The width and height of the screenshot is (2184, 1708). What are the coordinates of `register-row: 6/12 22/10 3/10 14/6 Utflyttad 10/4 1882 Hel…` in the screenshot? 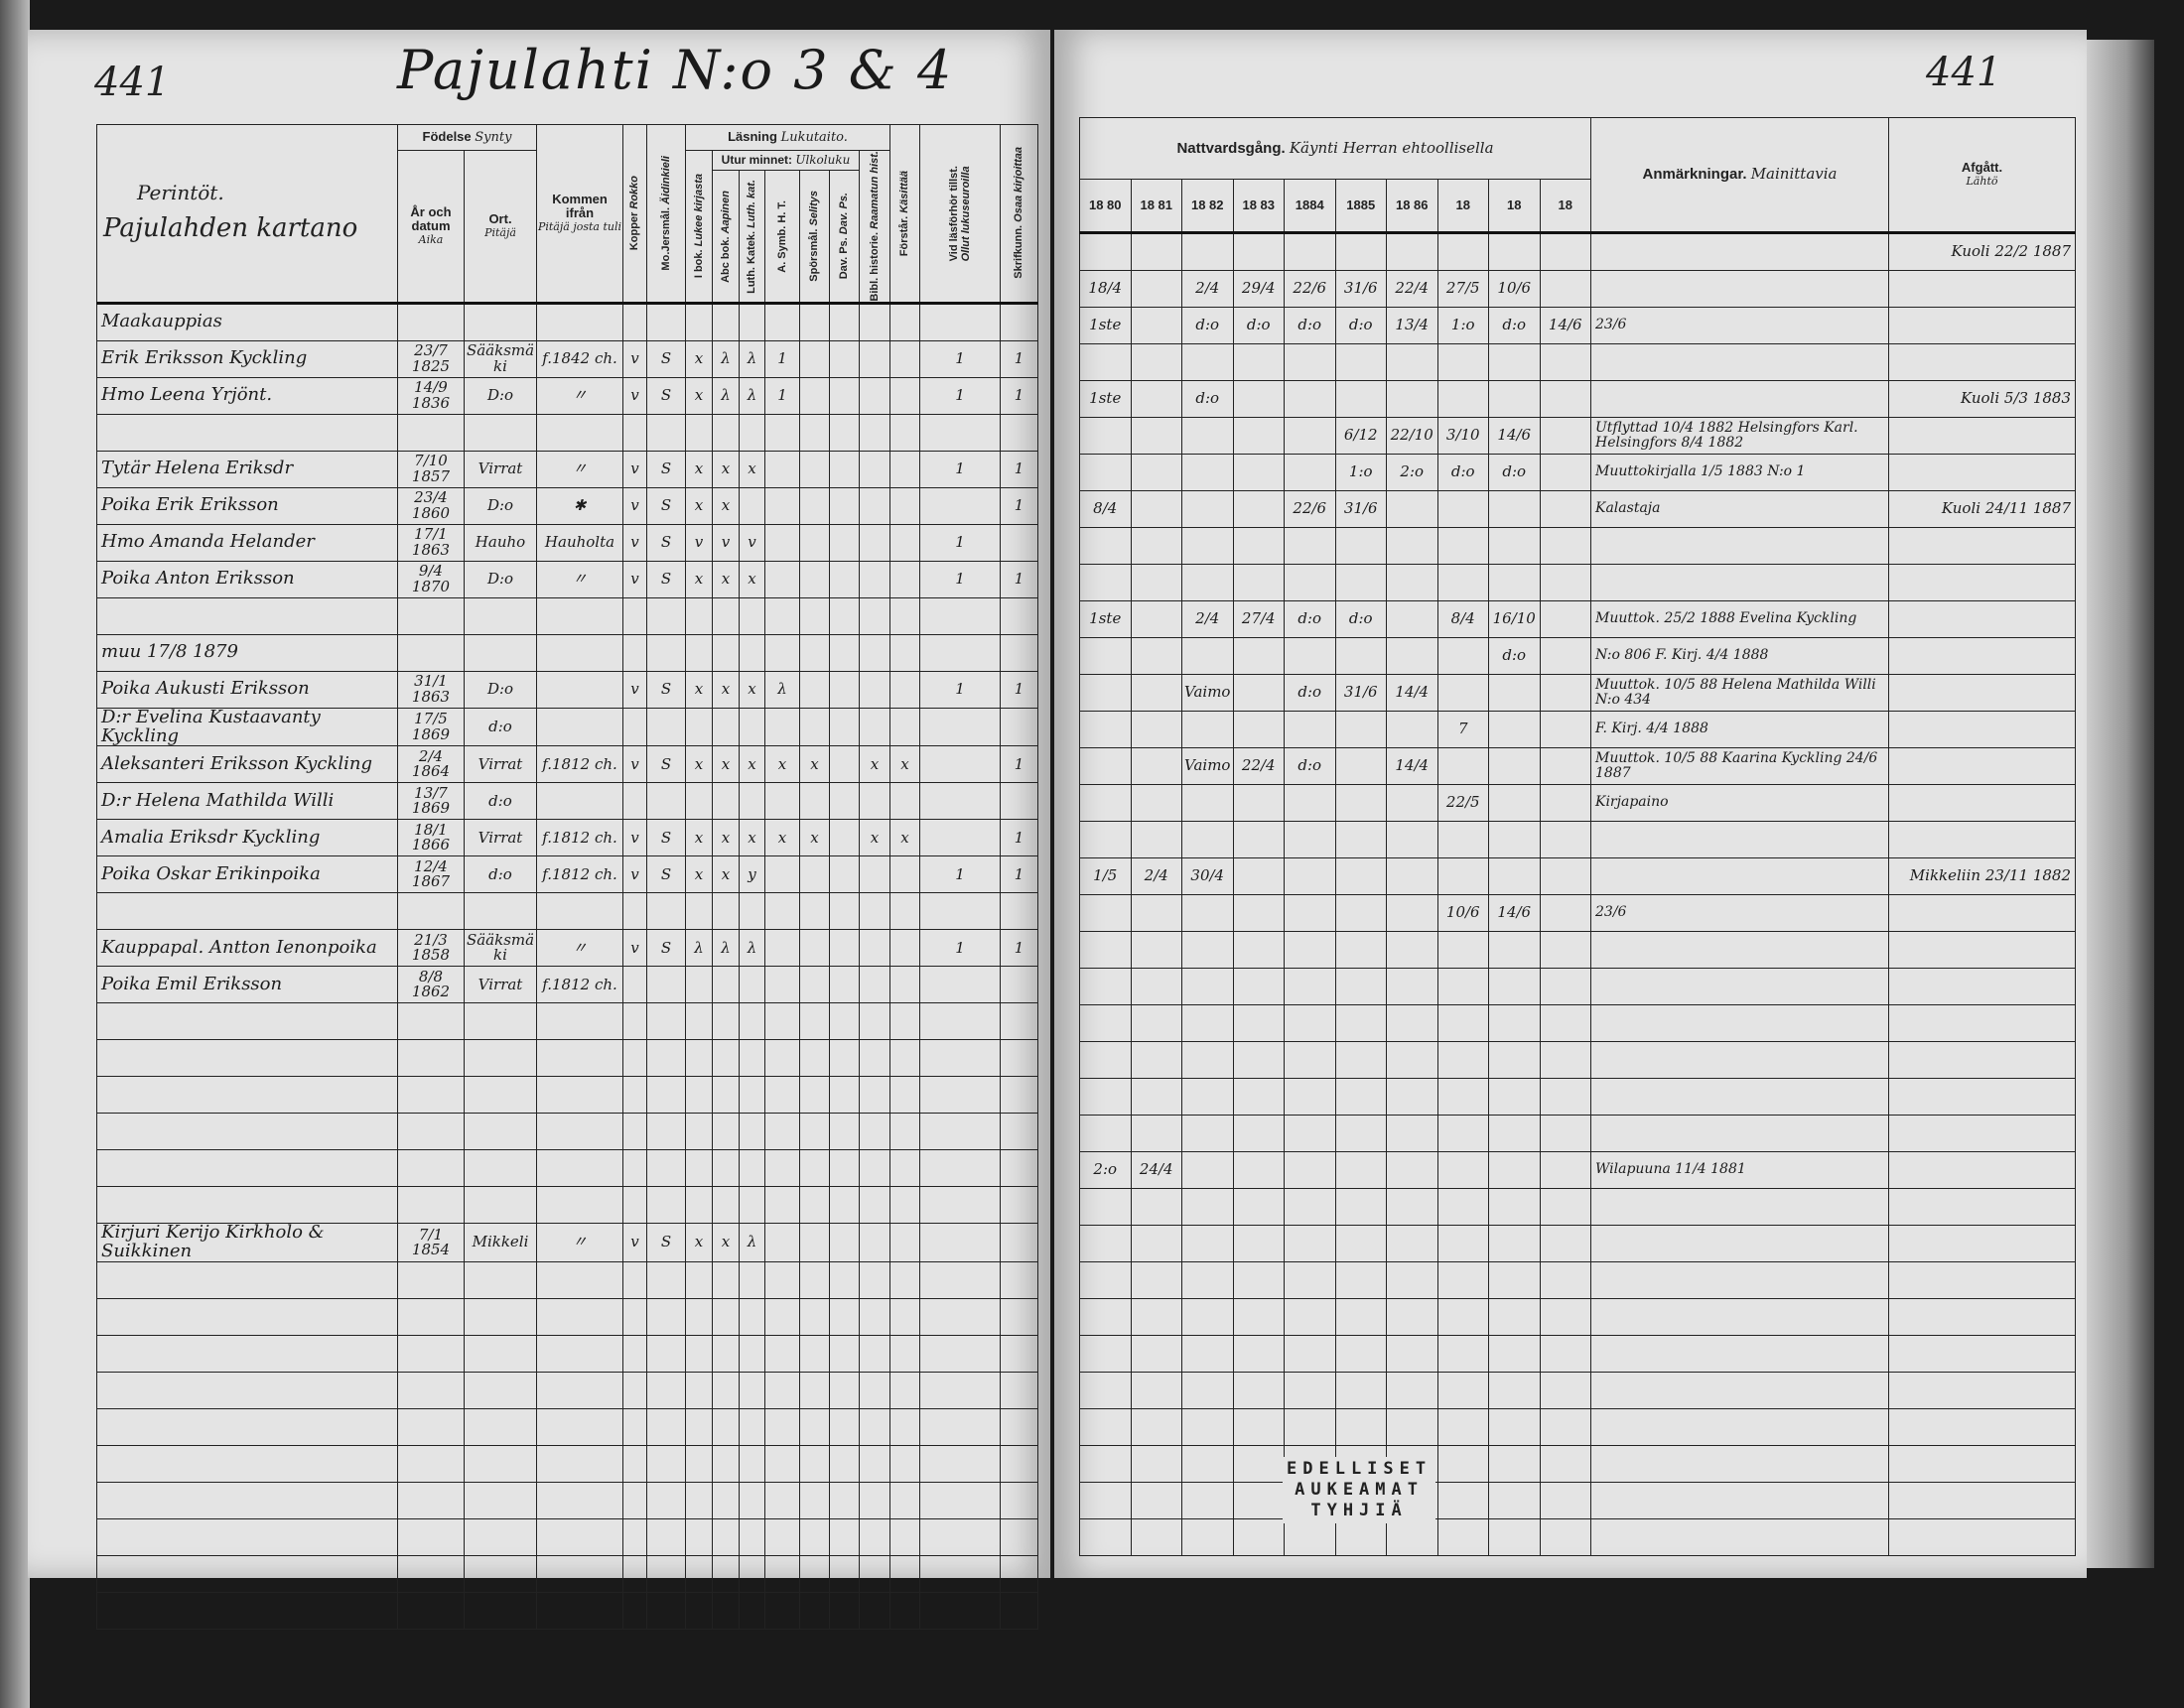 It's located at (1577, 436).